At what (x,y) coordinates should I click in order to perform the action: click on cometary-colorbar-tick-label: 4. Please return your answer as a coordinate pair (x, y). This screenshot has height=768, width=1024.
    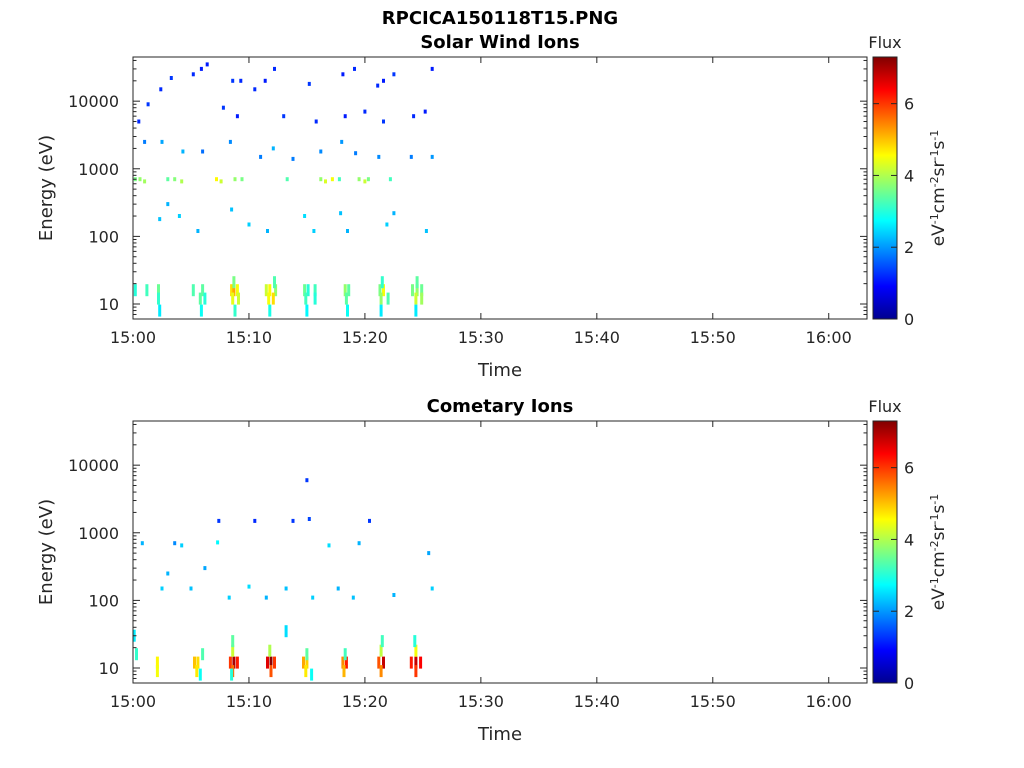
    Looking at the image, I should click on (909, 539).